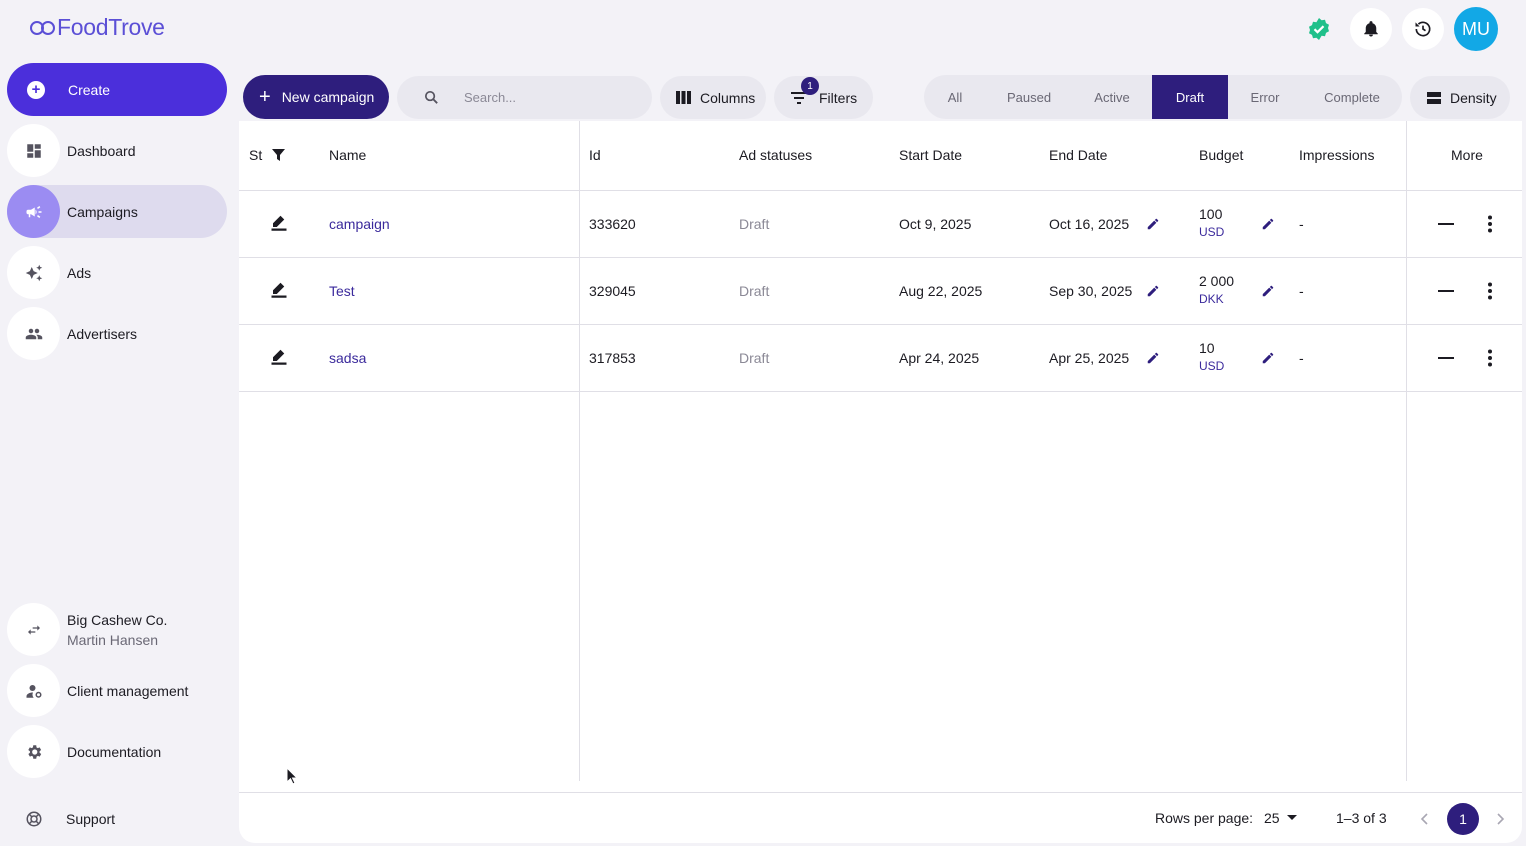 The image size is (1526, 846). I want to click on filters-button: 1 Filters, so click(823, 97).